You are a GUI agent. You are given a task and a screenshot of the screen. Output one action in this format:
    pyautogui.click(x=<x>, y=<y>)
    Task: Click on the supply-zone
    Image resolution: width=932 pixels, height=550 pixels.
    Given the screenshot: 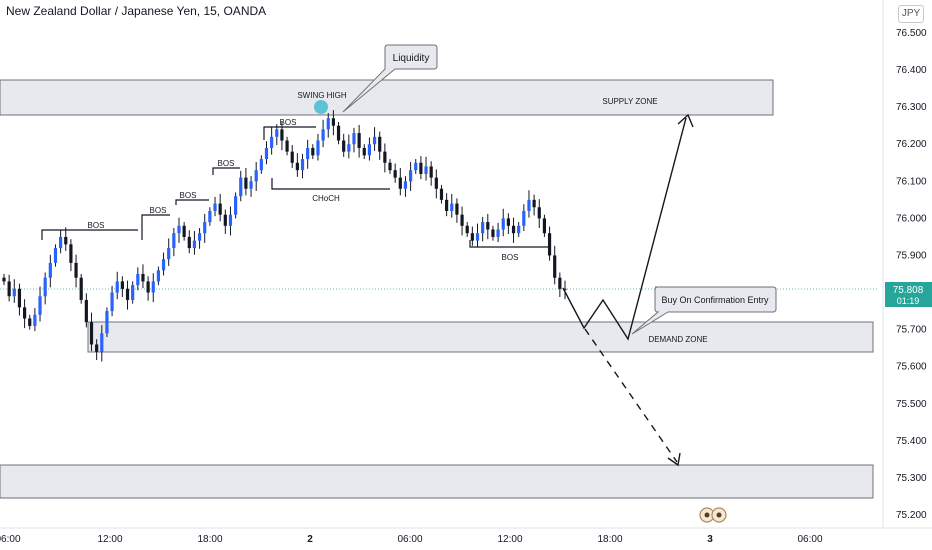 What is the action you would take?
    pyautogui.click(x=387, y=97)
    